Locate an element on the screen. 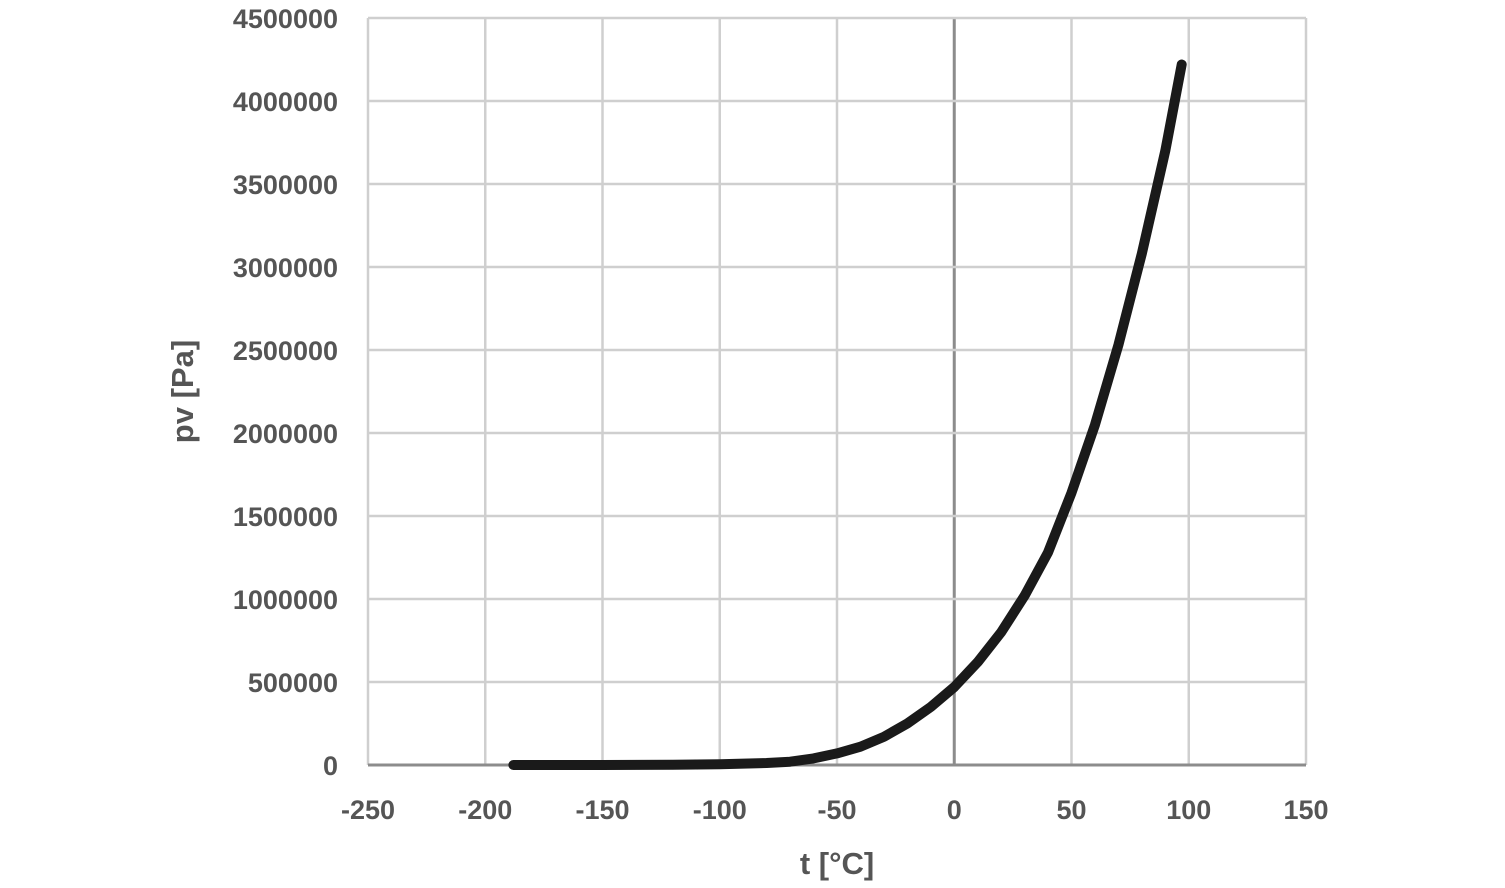 Image resolution: width=1505 pixels, height=888 pixels. x-tick-label: -200 is located at coordinates (485, 810).